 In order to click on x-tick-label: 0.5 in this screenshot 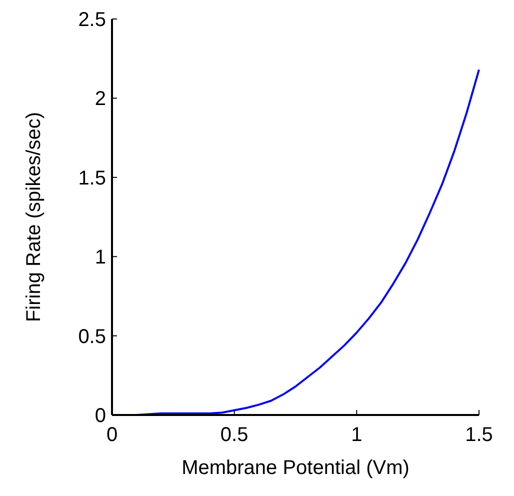, I will do `click(234, 435)`.